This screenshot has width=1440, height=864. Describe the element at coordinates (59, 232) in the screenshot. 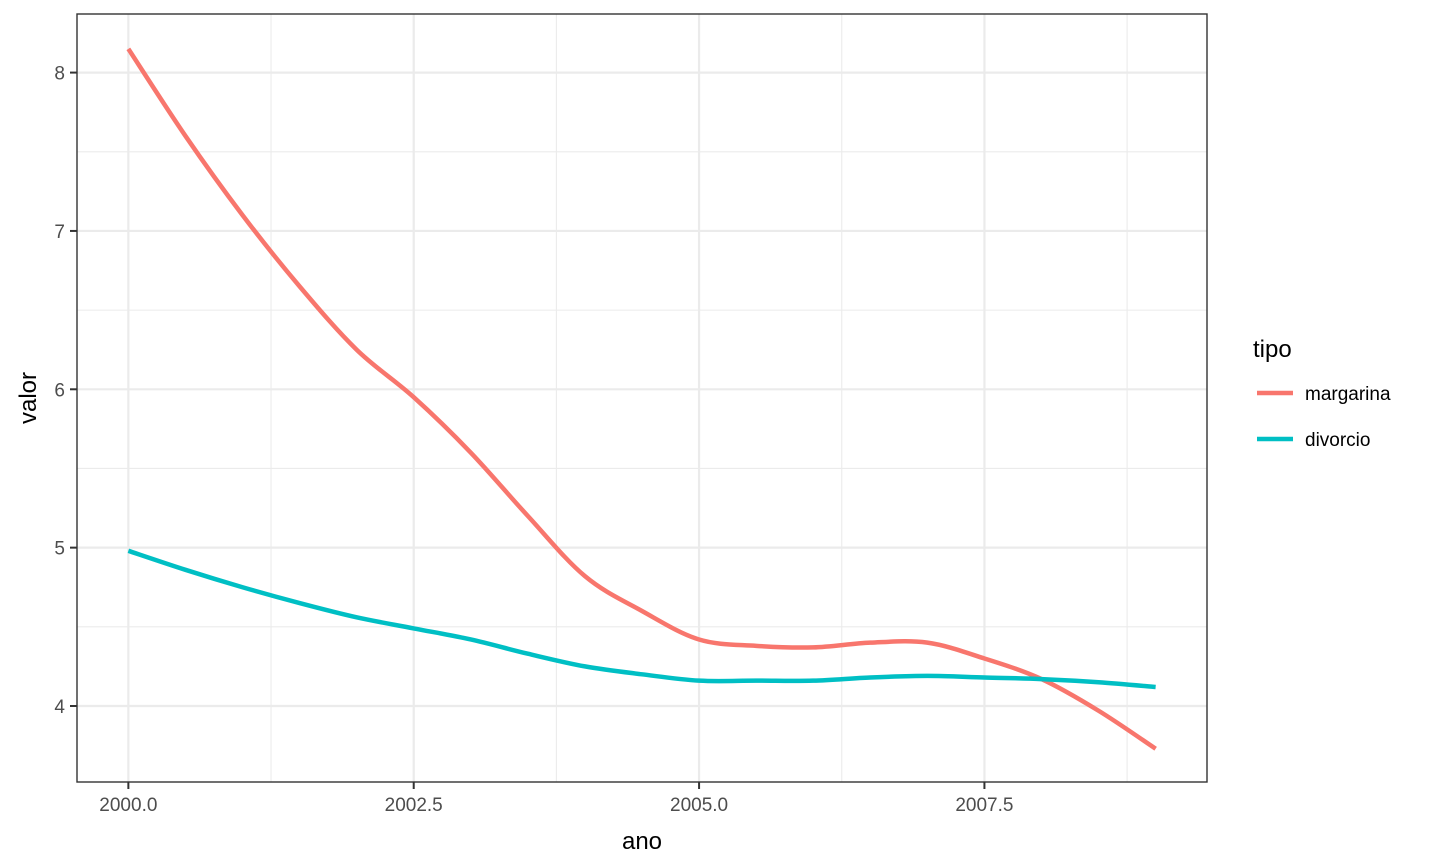

I see `y-tick-label: 7` at that location.